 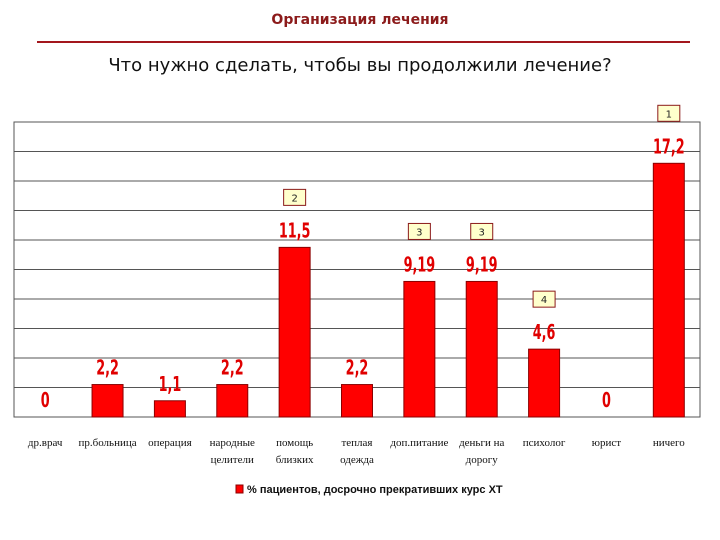 What do you see at coordinates (170, 384) in the screenshot?
I see `data-label: 1,1` at bounding box center [170, 384].